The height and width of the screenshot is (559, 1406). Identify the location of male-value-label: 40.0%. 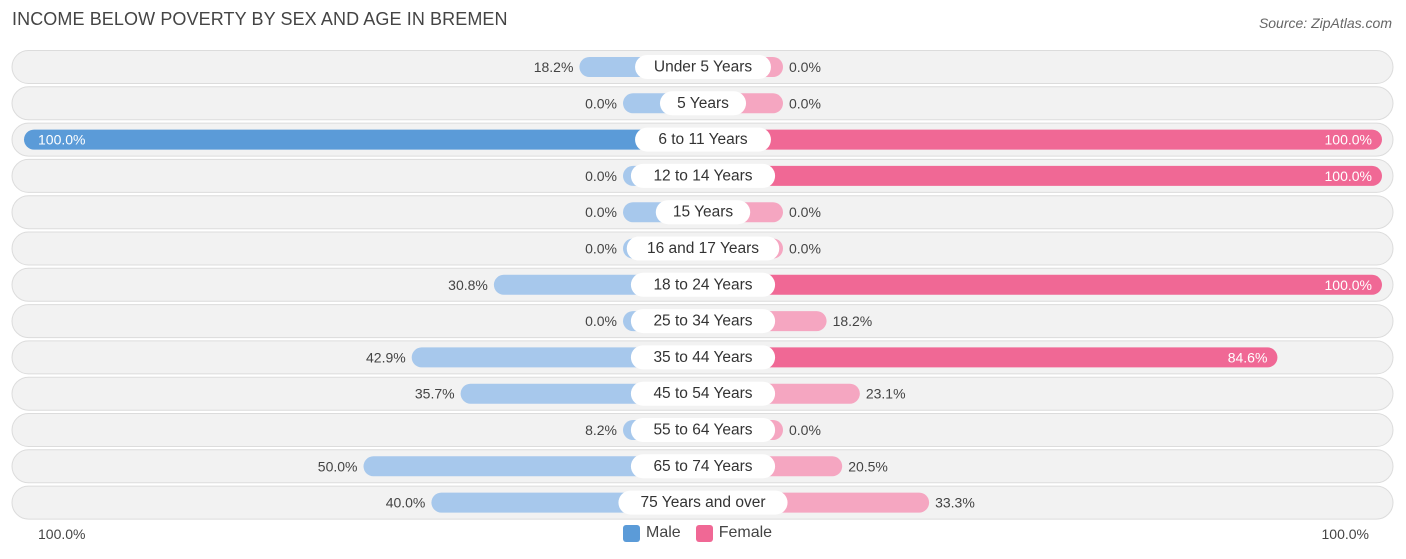
(406, 503).